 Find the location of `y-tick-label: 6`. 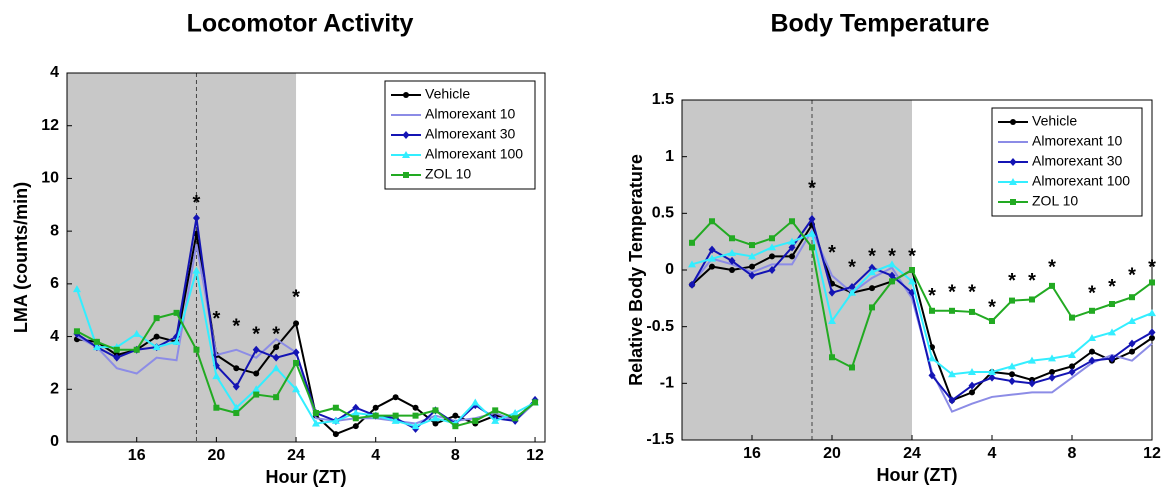

y-tick-label: 6 is located at coordinates (54, 283).